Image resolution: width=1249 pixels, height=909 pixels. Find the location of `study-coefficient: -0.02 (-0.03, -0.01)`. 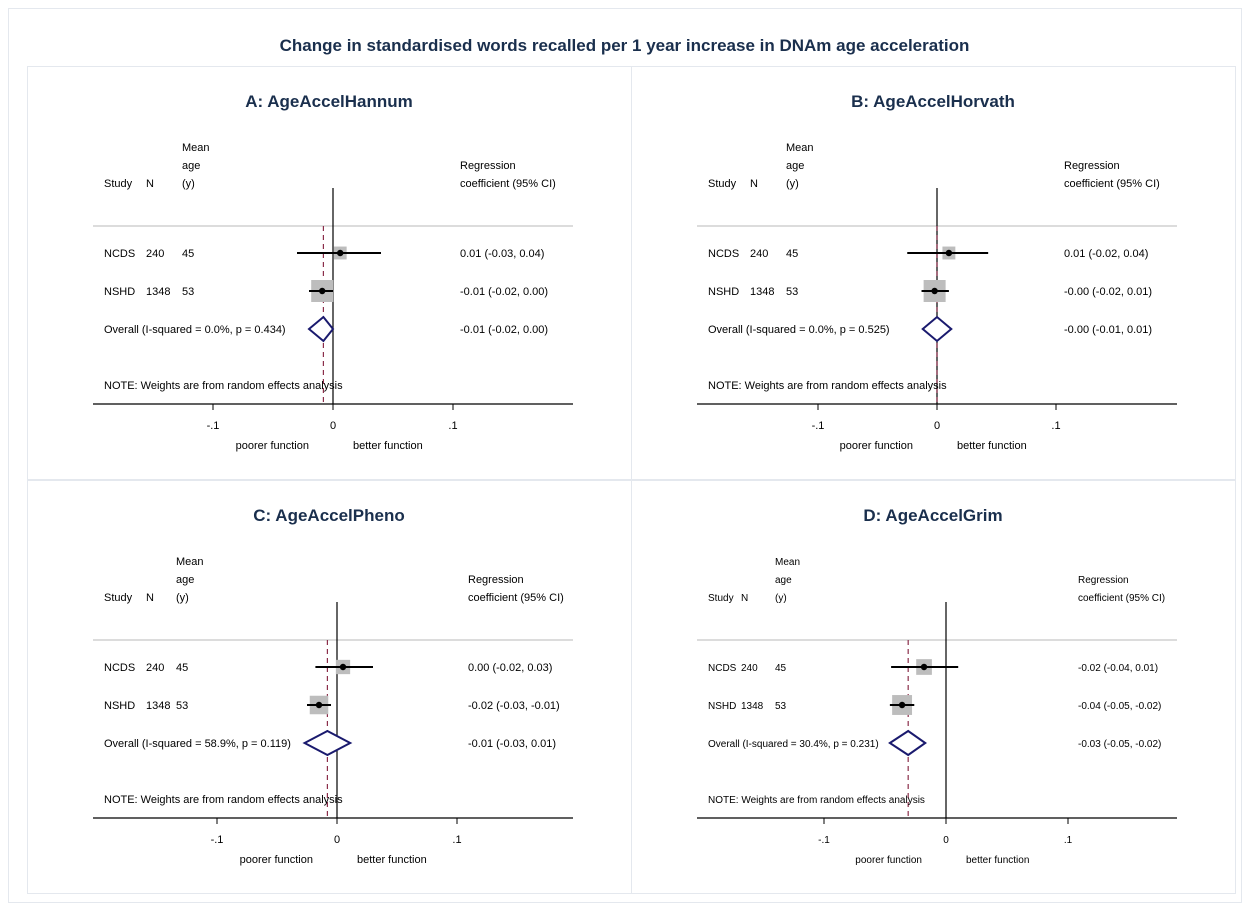

study-coefficient: -0.02 (-0.03, -0.01) is located at coordinates (514, 706).